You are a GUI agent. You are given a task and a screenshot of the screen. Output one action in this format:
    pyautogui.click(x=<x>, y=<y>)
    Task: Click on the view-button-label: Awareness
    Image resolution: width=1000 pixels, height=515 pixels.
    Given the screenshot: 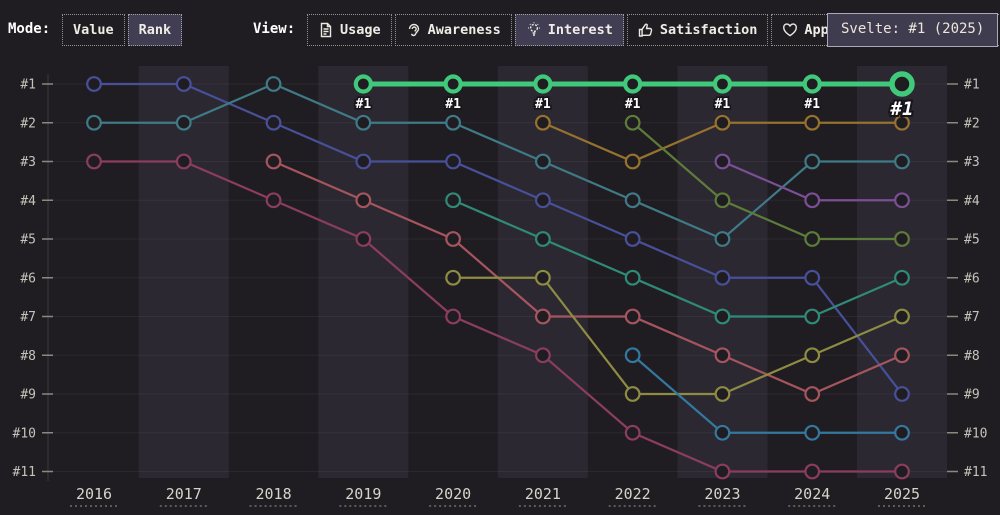 What is the action you would take?
    pyautogui.click(x=464, y=30)
    